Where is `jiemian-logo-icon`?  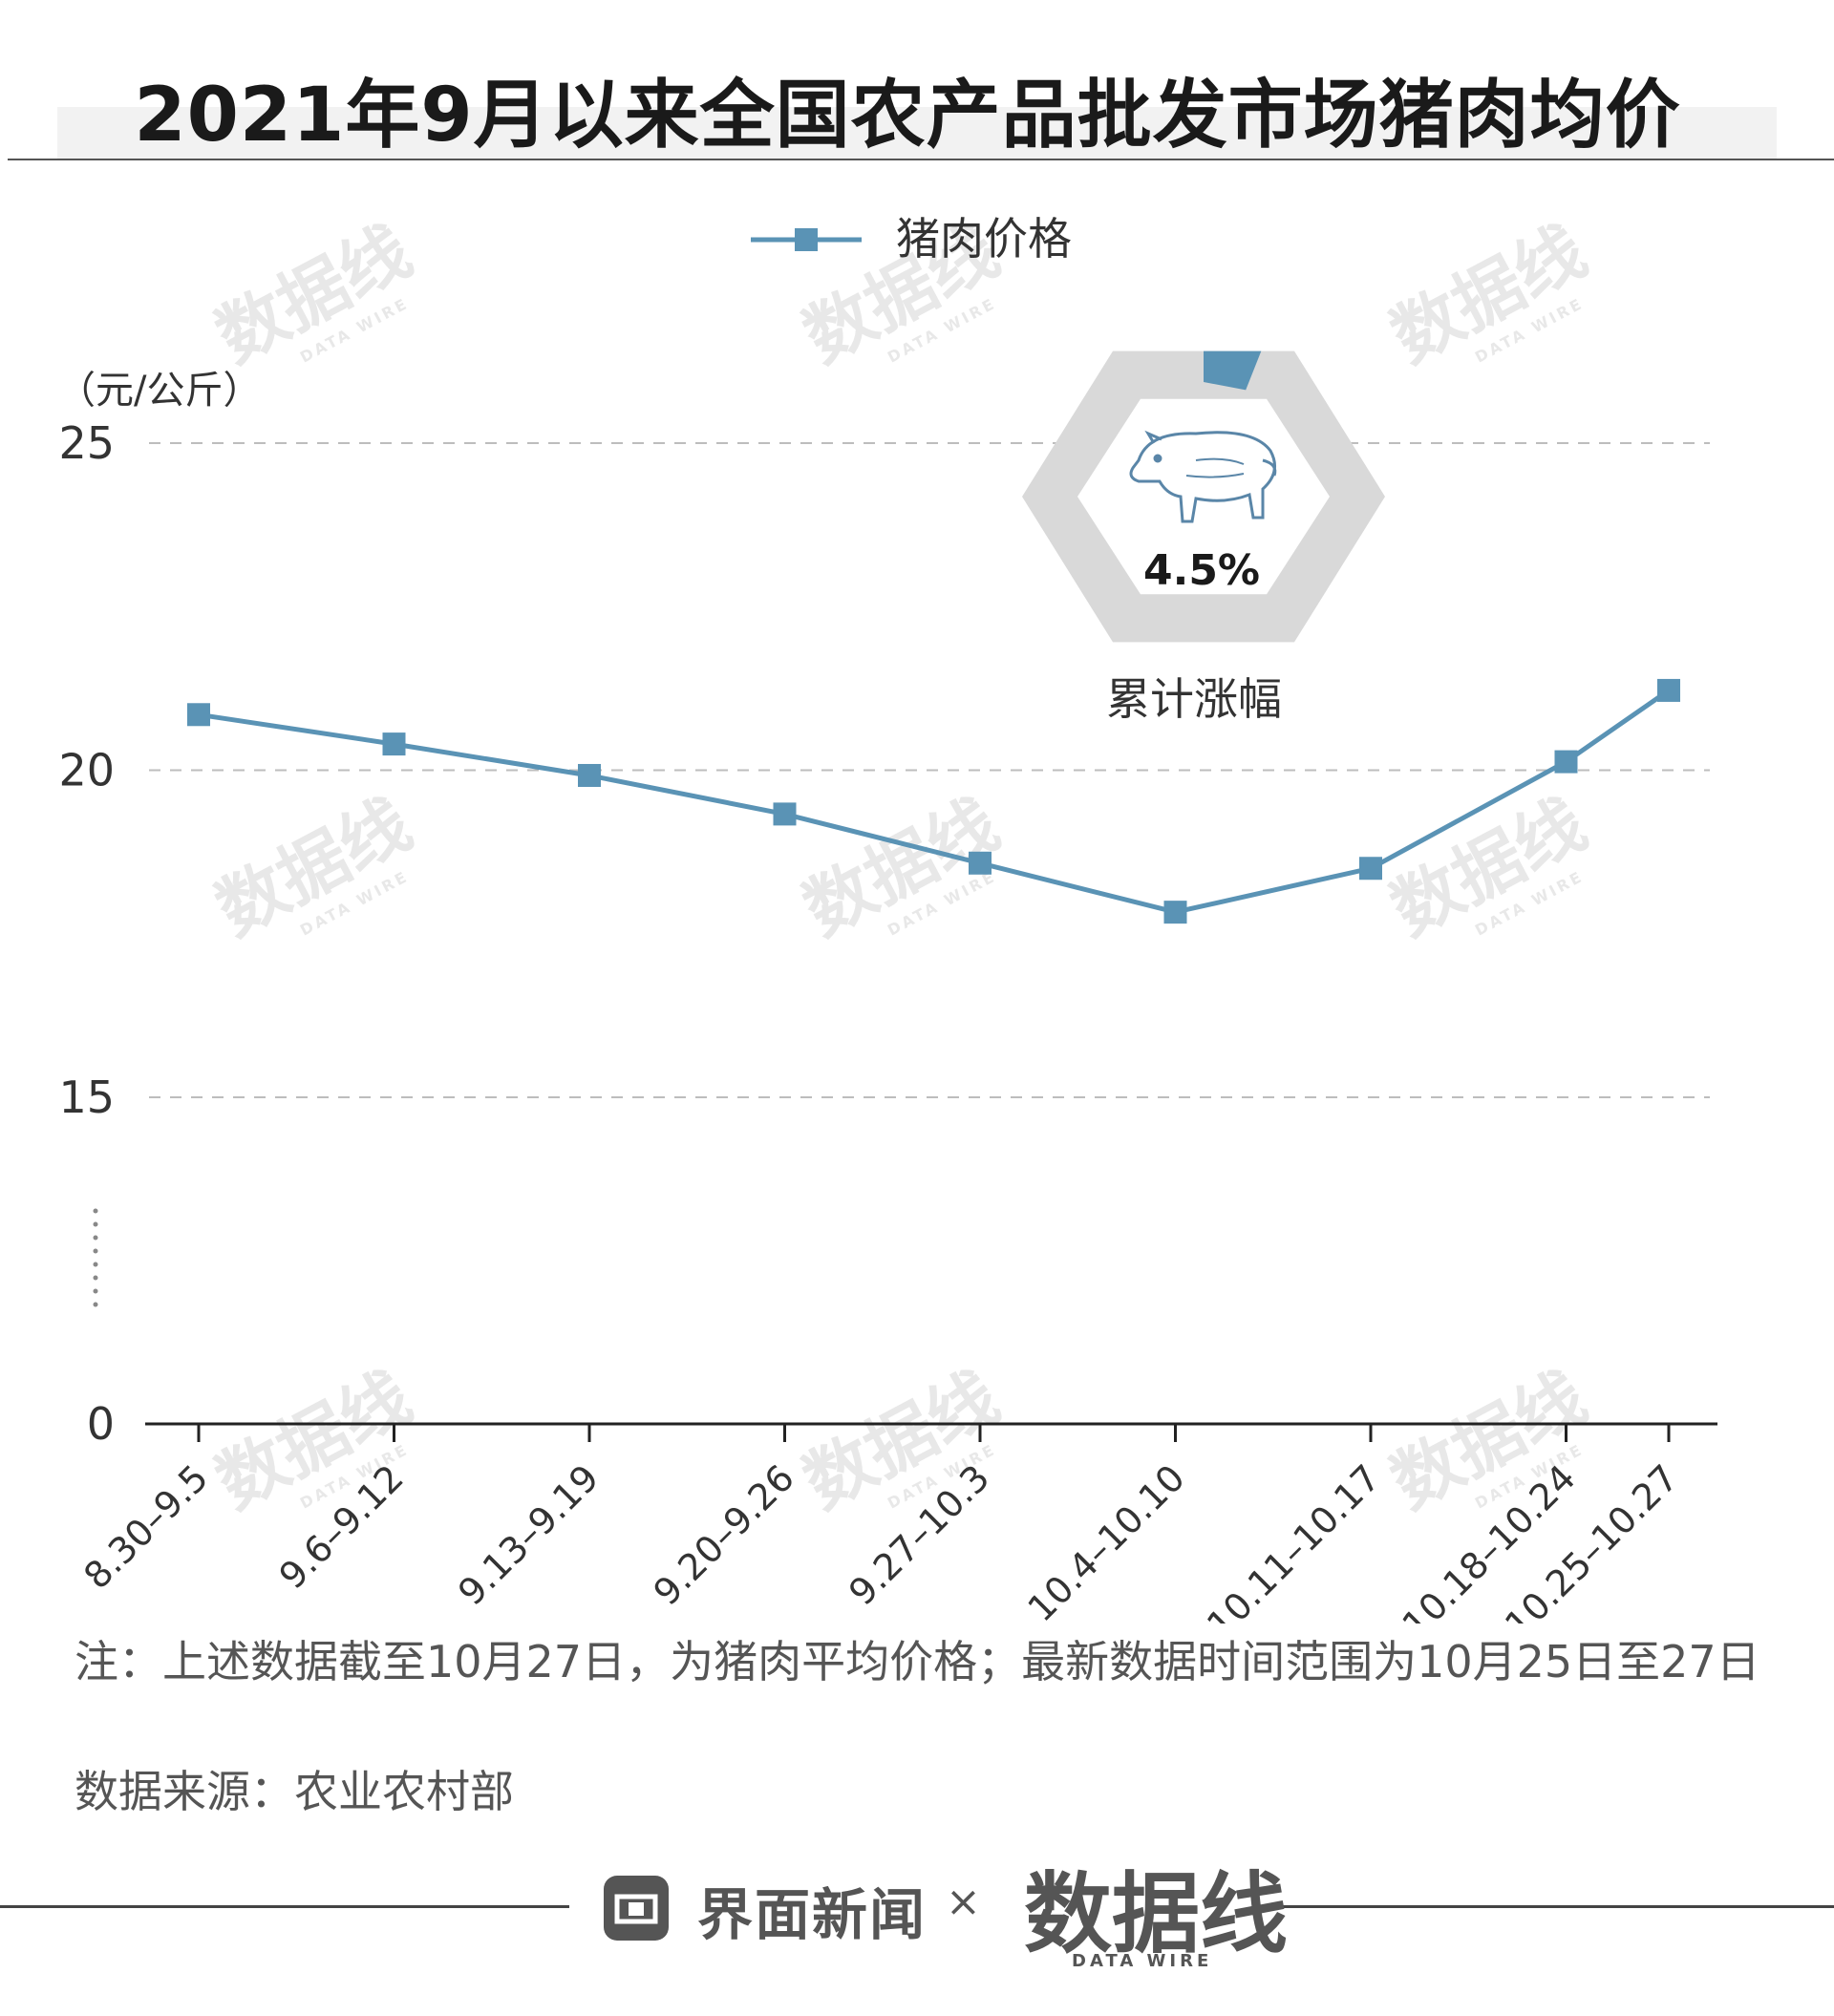 jiemian-logo-icon is located at coordinates (636, 1908).